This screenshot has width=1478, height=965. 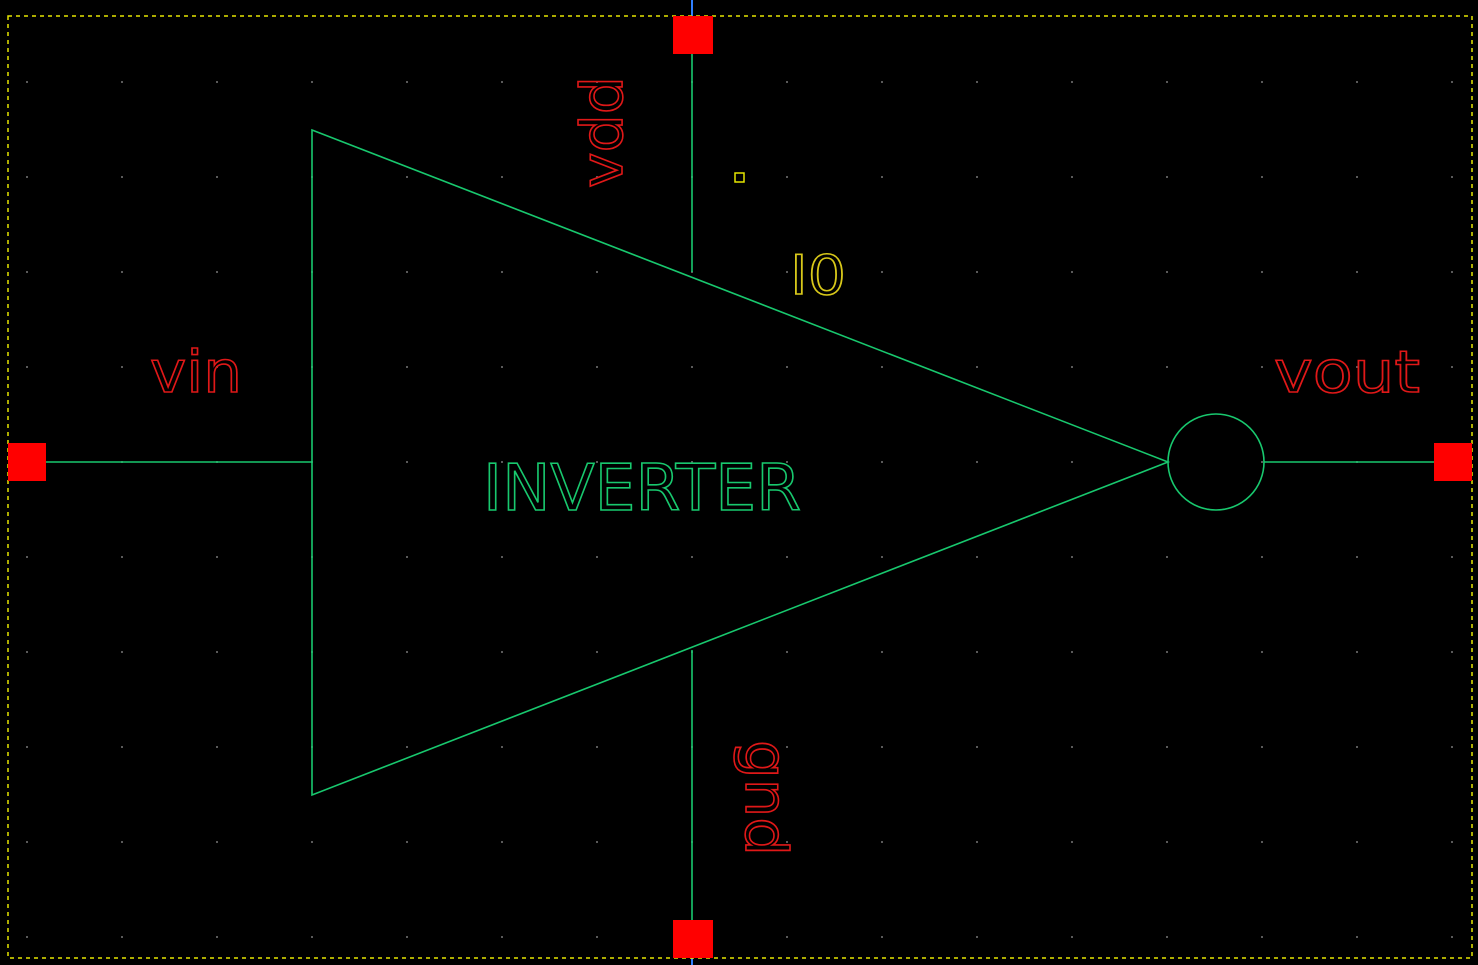 What do you see at coordinates (27, 462) in the screenshot?
I see `pin-vin` at bounding box center [27, 462].